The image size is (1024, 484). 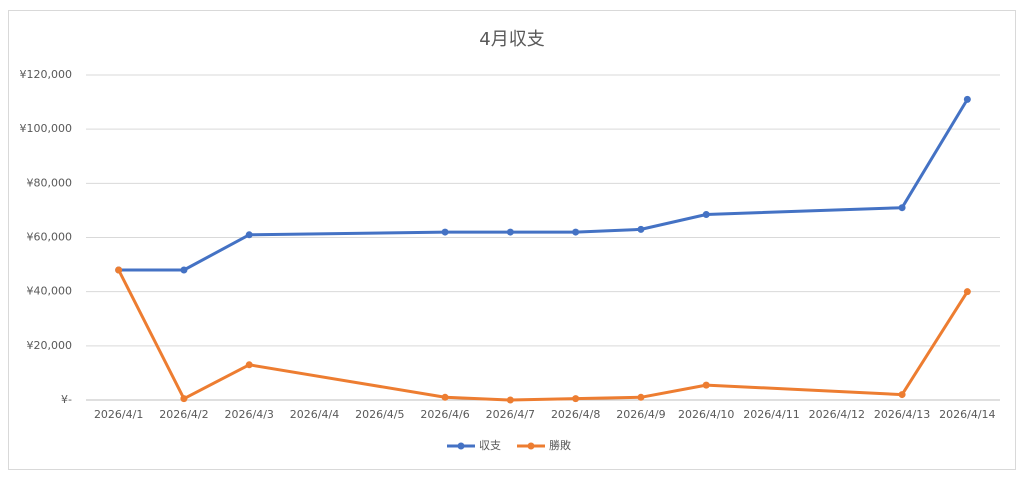 What do you see at coordinates (50, 345) in the screenshot?
I see `y-tick-label: ¥20,000` at bounding box center [50, 345].